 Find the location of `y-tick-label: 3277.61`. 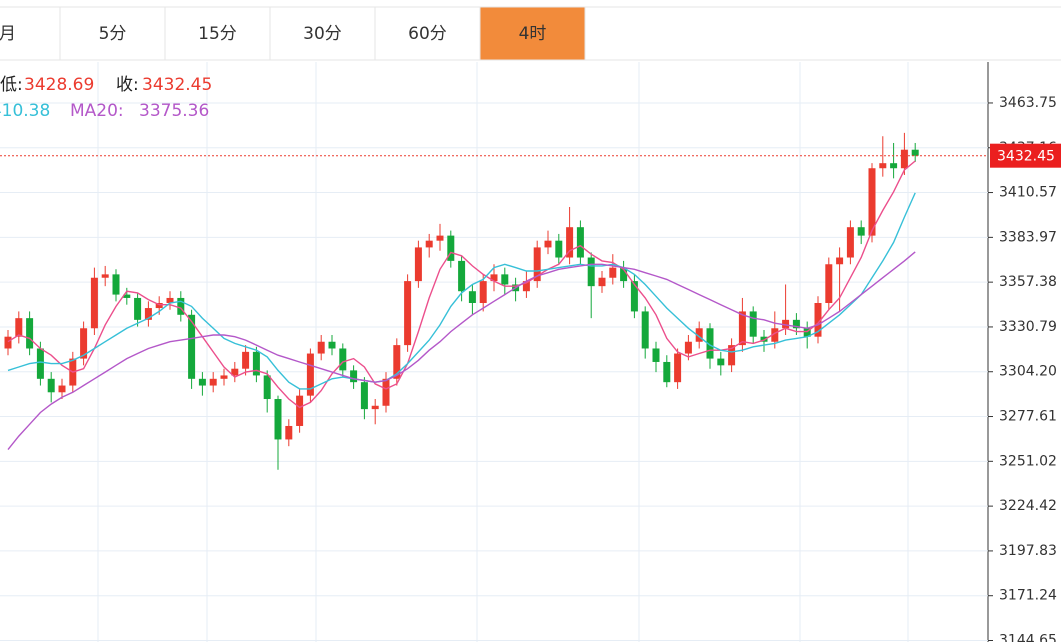

y-tick-label: 3277.61 is located at coordinates (1028, 417).